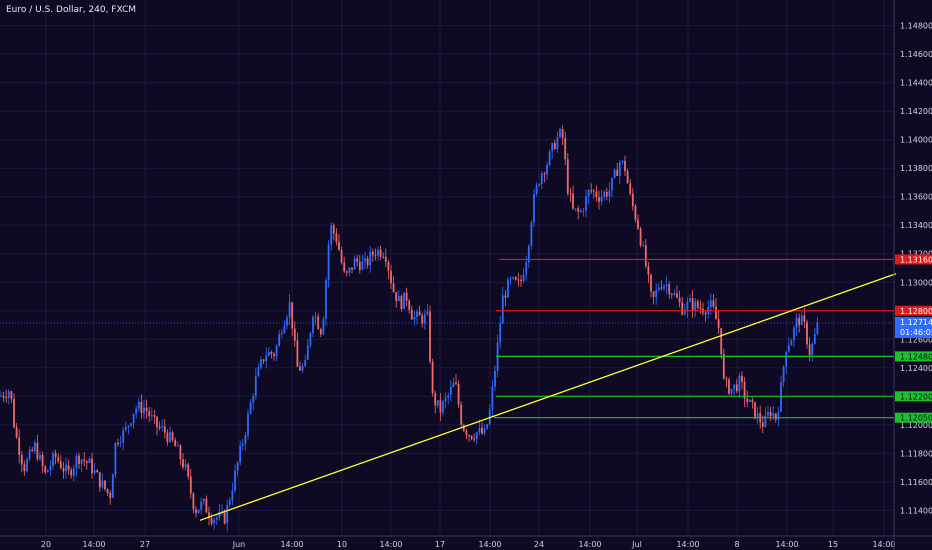 This screenshot has height=550, width=932. What do you see at coordinates (916, 510) in the screenshot?
I see `y-tick-label: 1.11400` at bounding box center [916, 510].